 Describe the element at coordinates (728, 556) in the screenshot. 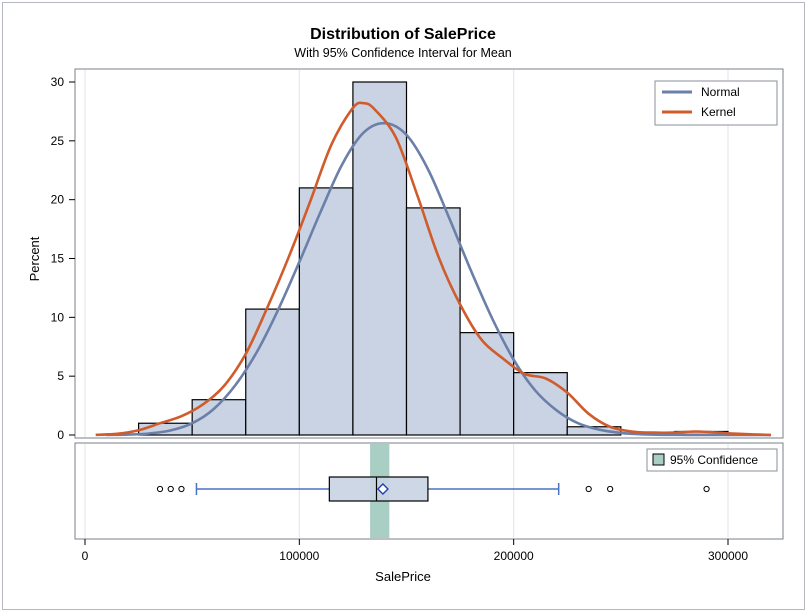

I see `x-tick-label: 300000` at that location.